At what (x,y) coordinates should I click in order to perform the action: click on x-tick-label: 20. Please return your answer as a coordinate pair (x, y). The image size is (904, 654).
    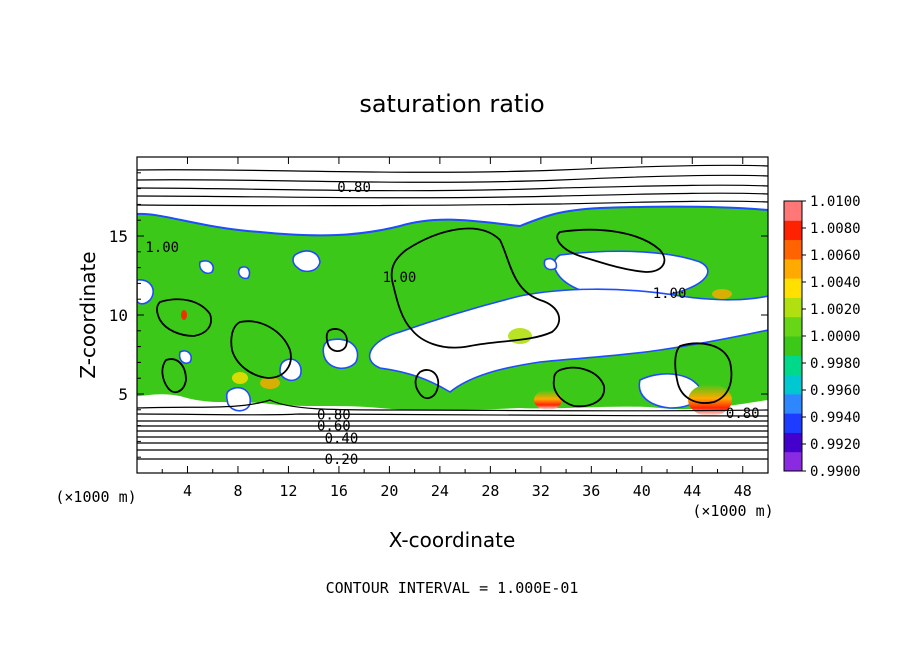
    Looking at the image, I should click on (389, 491).